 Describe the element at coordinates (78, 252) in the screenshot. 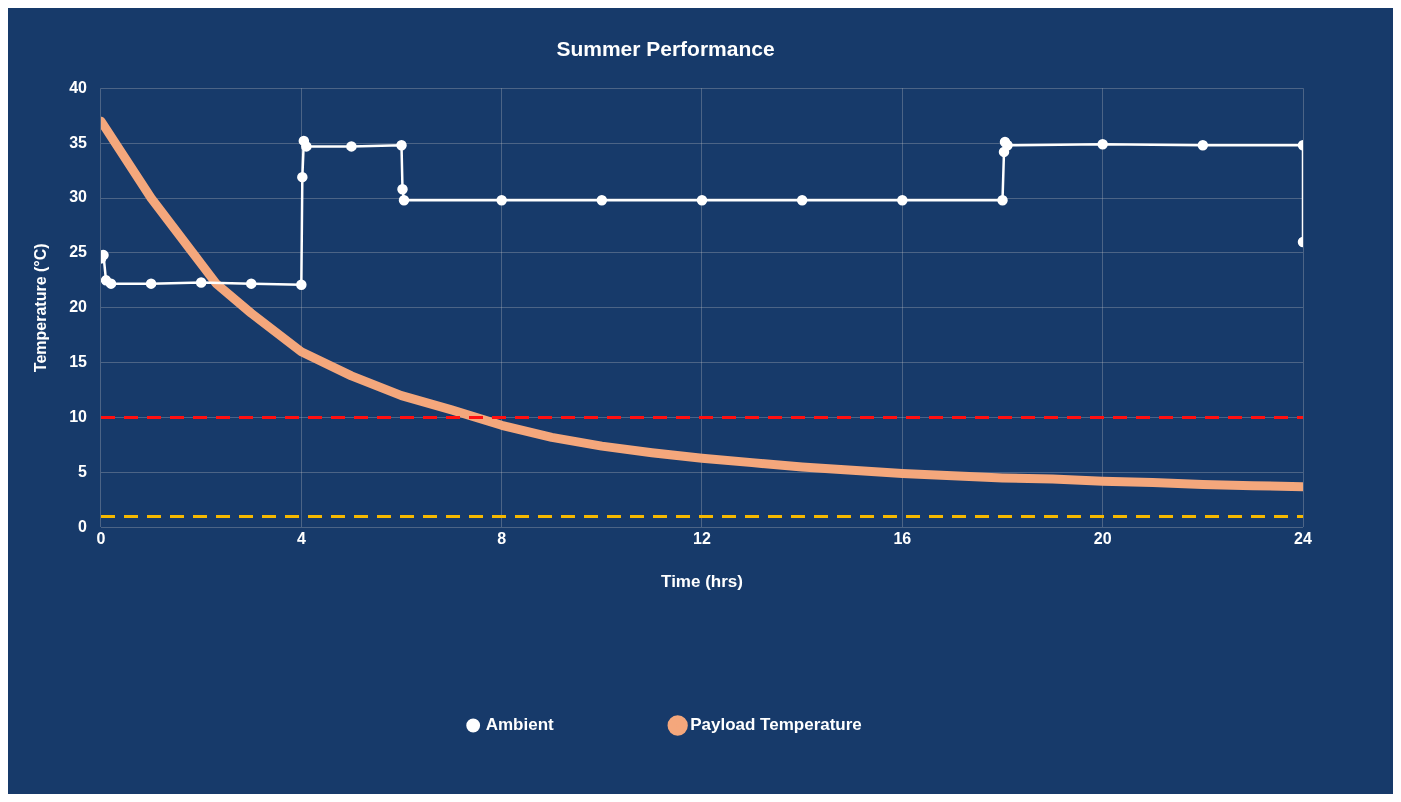

I see `y-tick-label: 25` at that location.